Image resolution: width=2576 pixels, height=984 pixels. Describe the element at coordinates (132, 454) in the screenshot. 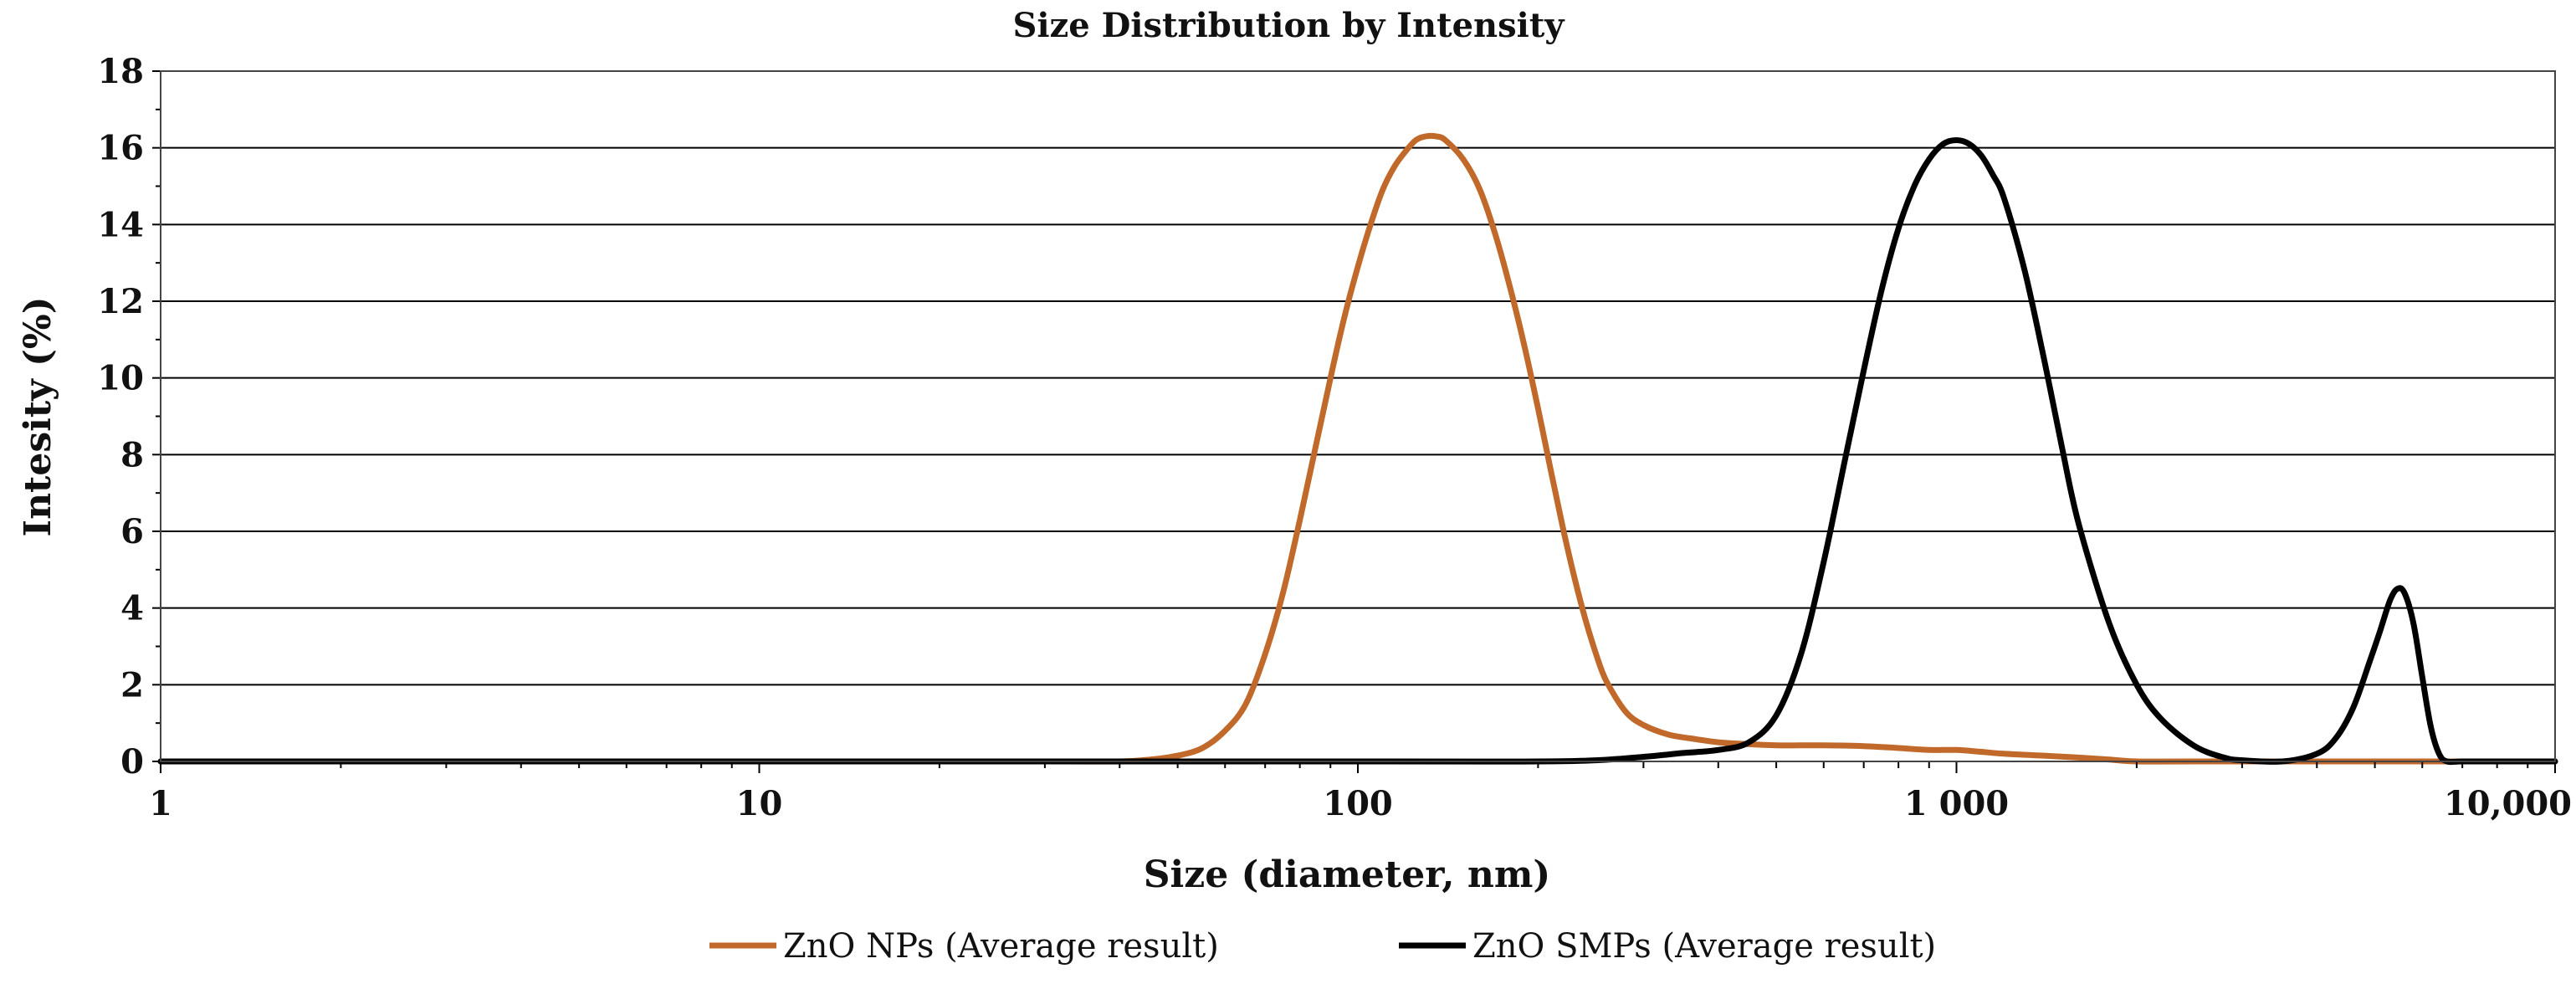

I see `y-tick-label: 8` at that location.